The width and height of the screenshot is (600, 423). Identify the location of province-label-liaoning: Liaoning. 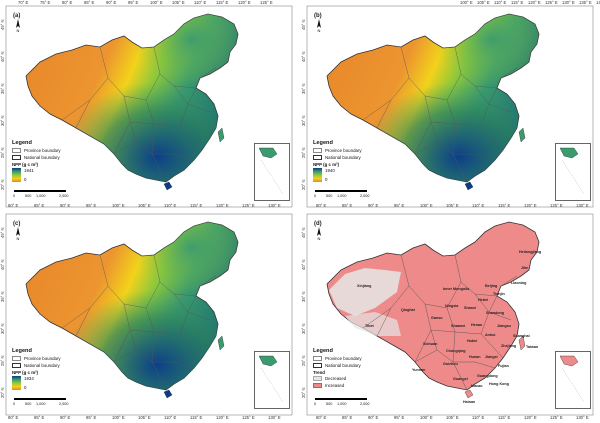
(519, 283).